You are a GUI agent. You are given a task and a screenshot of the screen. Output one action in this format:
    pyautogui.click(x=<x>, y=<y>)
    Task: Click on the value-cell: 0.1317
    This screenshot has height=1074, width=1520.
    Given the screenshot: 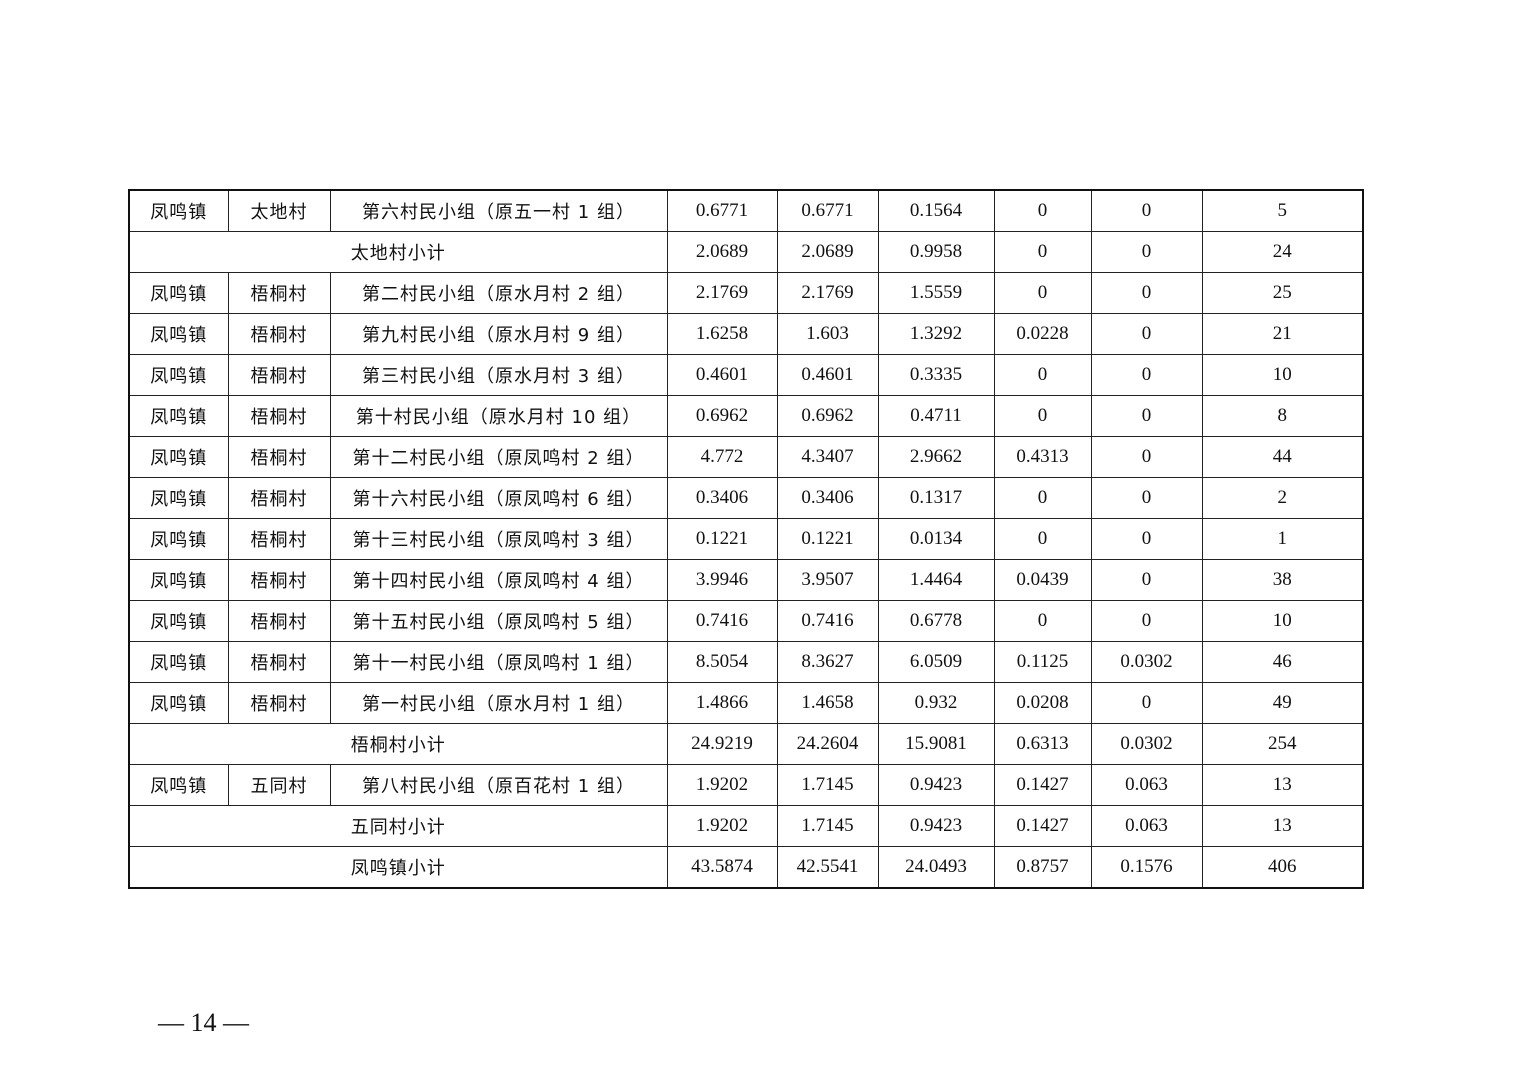 What is the action you would take?
    pyautogui.click(x=936, y=498)
    